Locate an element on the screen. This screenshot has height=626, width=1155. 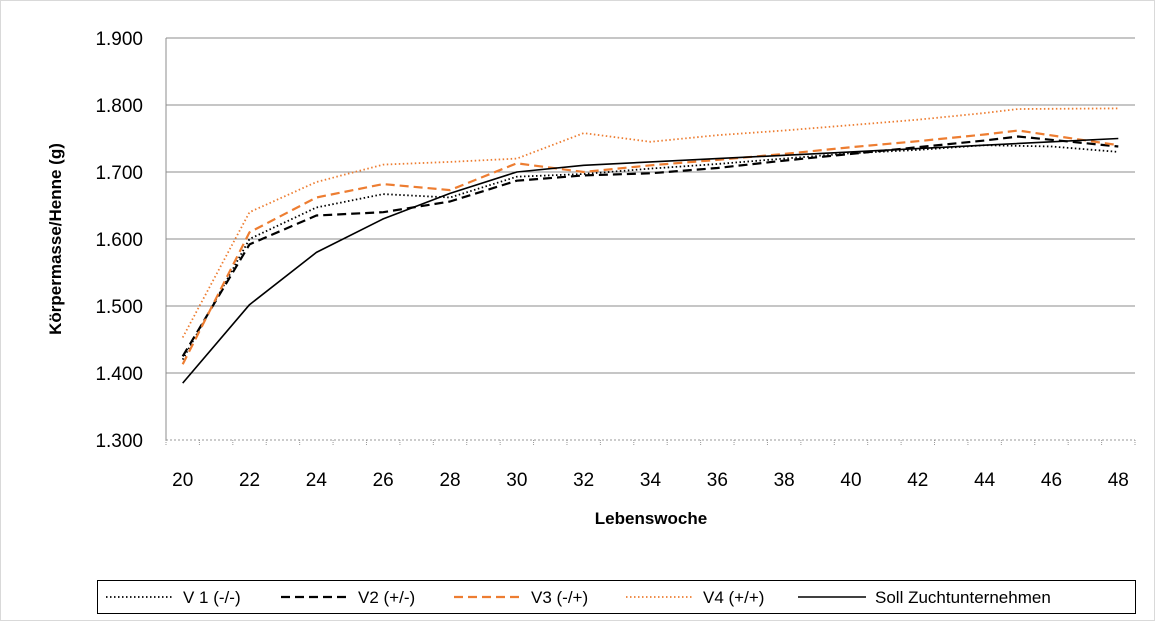
legend-label-1: V 1 (-/-) is located at coordinates (212, 597).